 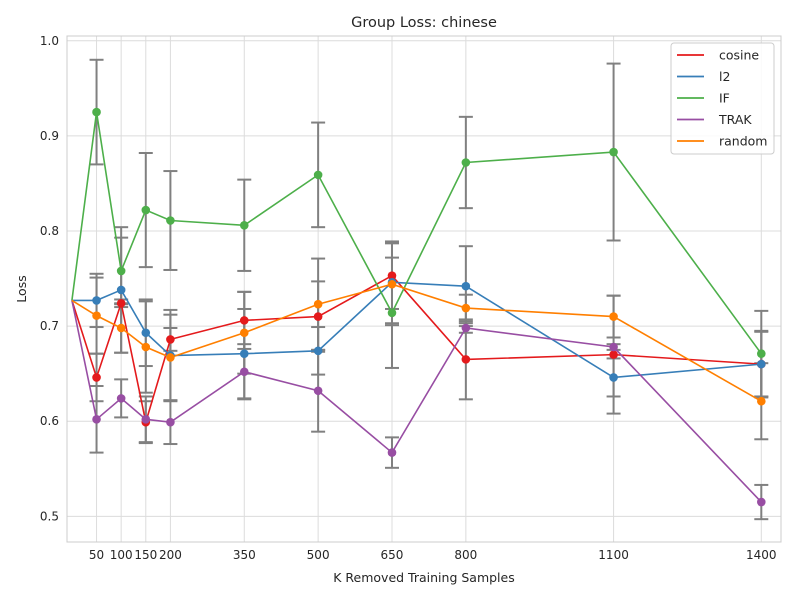 What do you see at coordinates (49, 421) in the screenshot?
I see `y-tick-label: 0.6` at bounding box center [49, 421].